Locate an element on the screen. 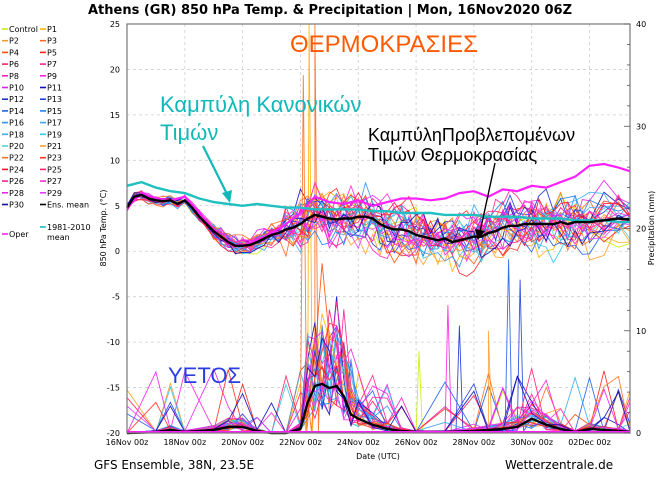  legend-item-p12: P12 is located at coordinates (13, 99).